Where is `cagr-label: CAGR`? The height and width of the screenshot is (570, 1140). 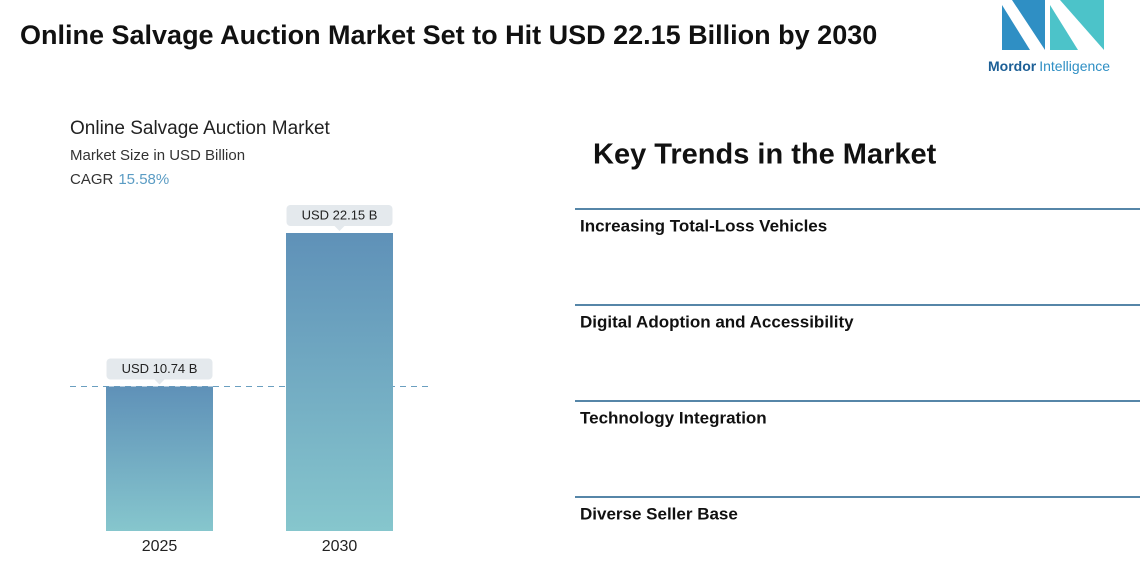
cagr-label: CAGR is located at coordinates (92, 179).